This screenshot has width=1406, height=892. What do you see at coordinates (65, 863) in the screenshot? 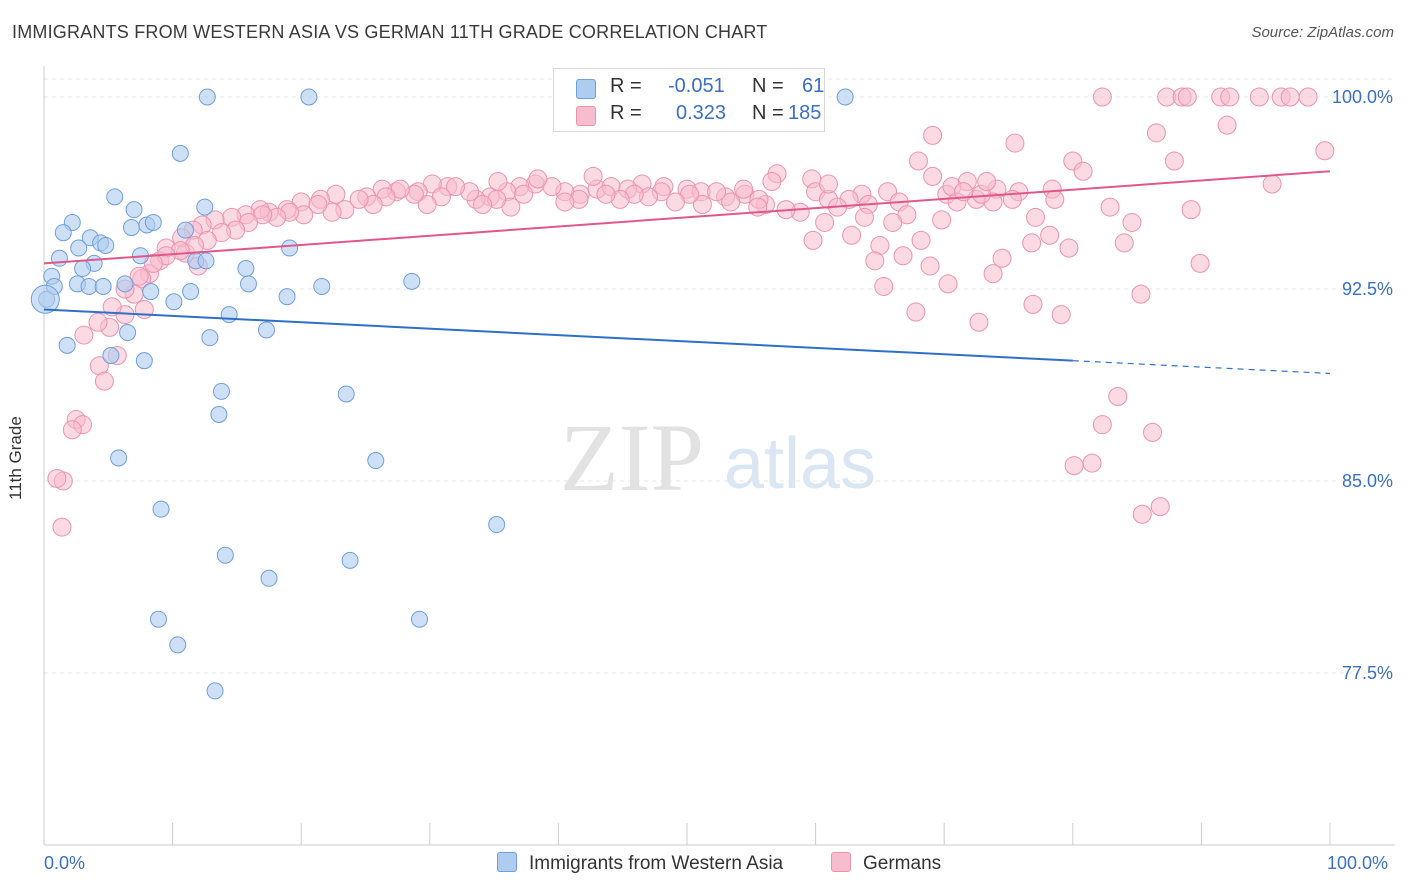
I see `x-tick-label-min: 0.0%` at bounding box center [65, 863].